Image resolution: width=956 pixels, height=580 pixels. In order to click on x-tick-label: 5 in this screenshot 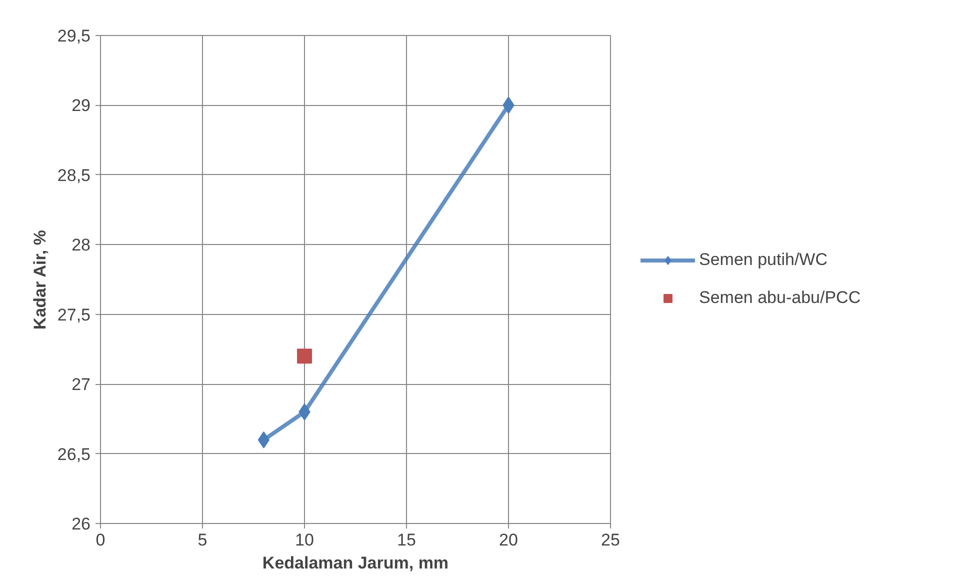, I will do `click(203, 540)`.